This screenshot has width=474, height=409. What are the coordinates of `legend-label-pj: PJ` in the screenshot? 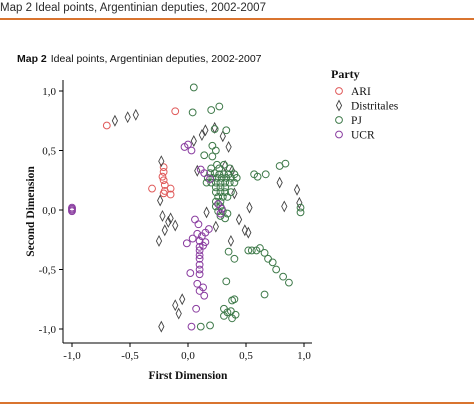 It's located at (356, 121).